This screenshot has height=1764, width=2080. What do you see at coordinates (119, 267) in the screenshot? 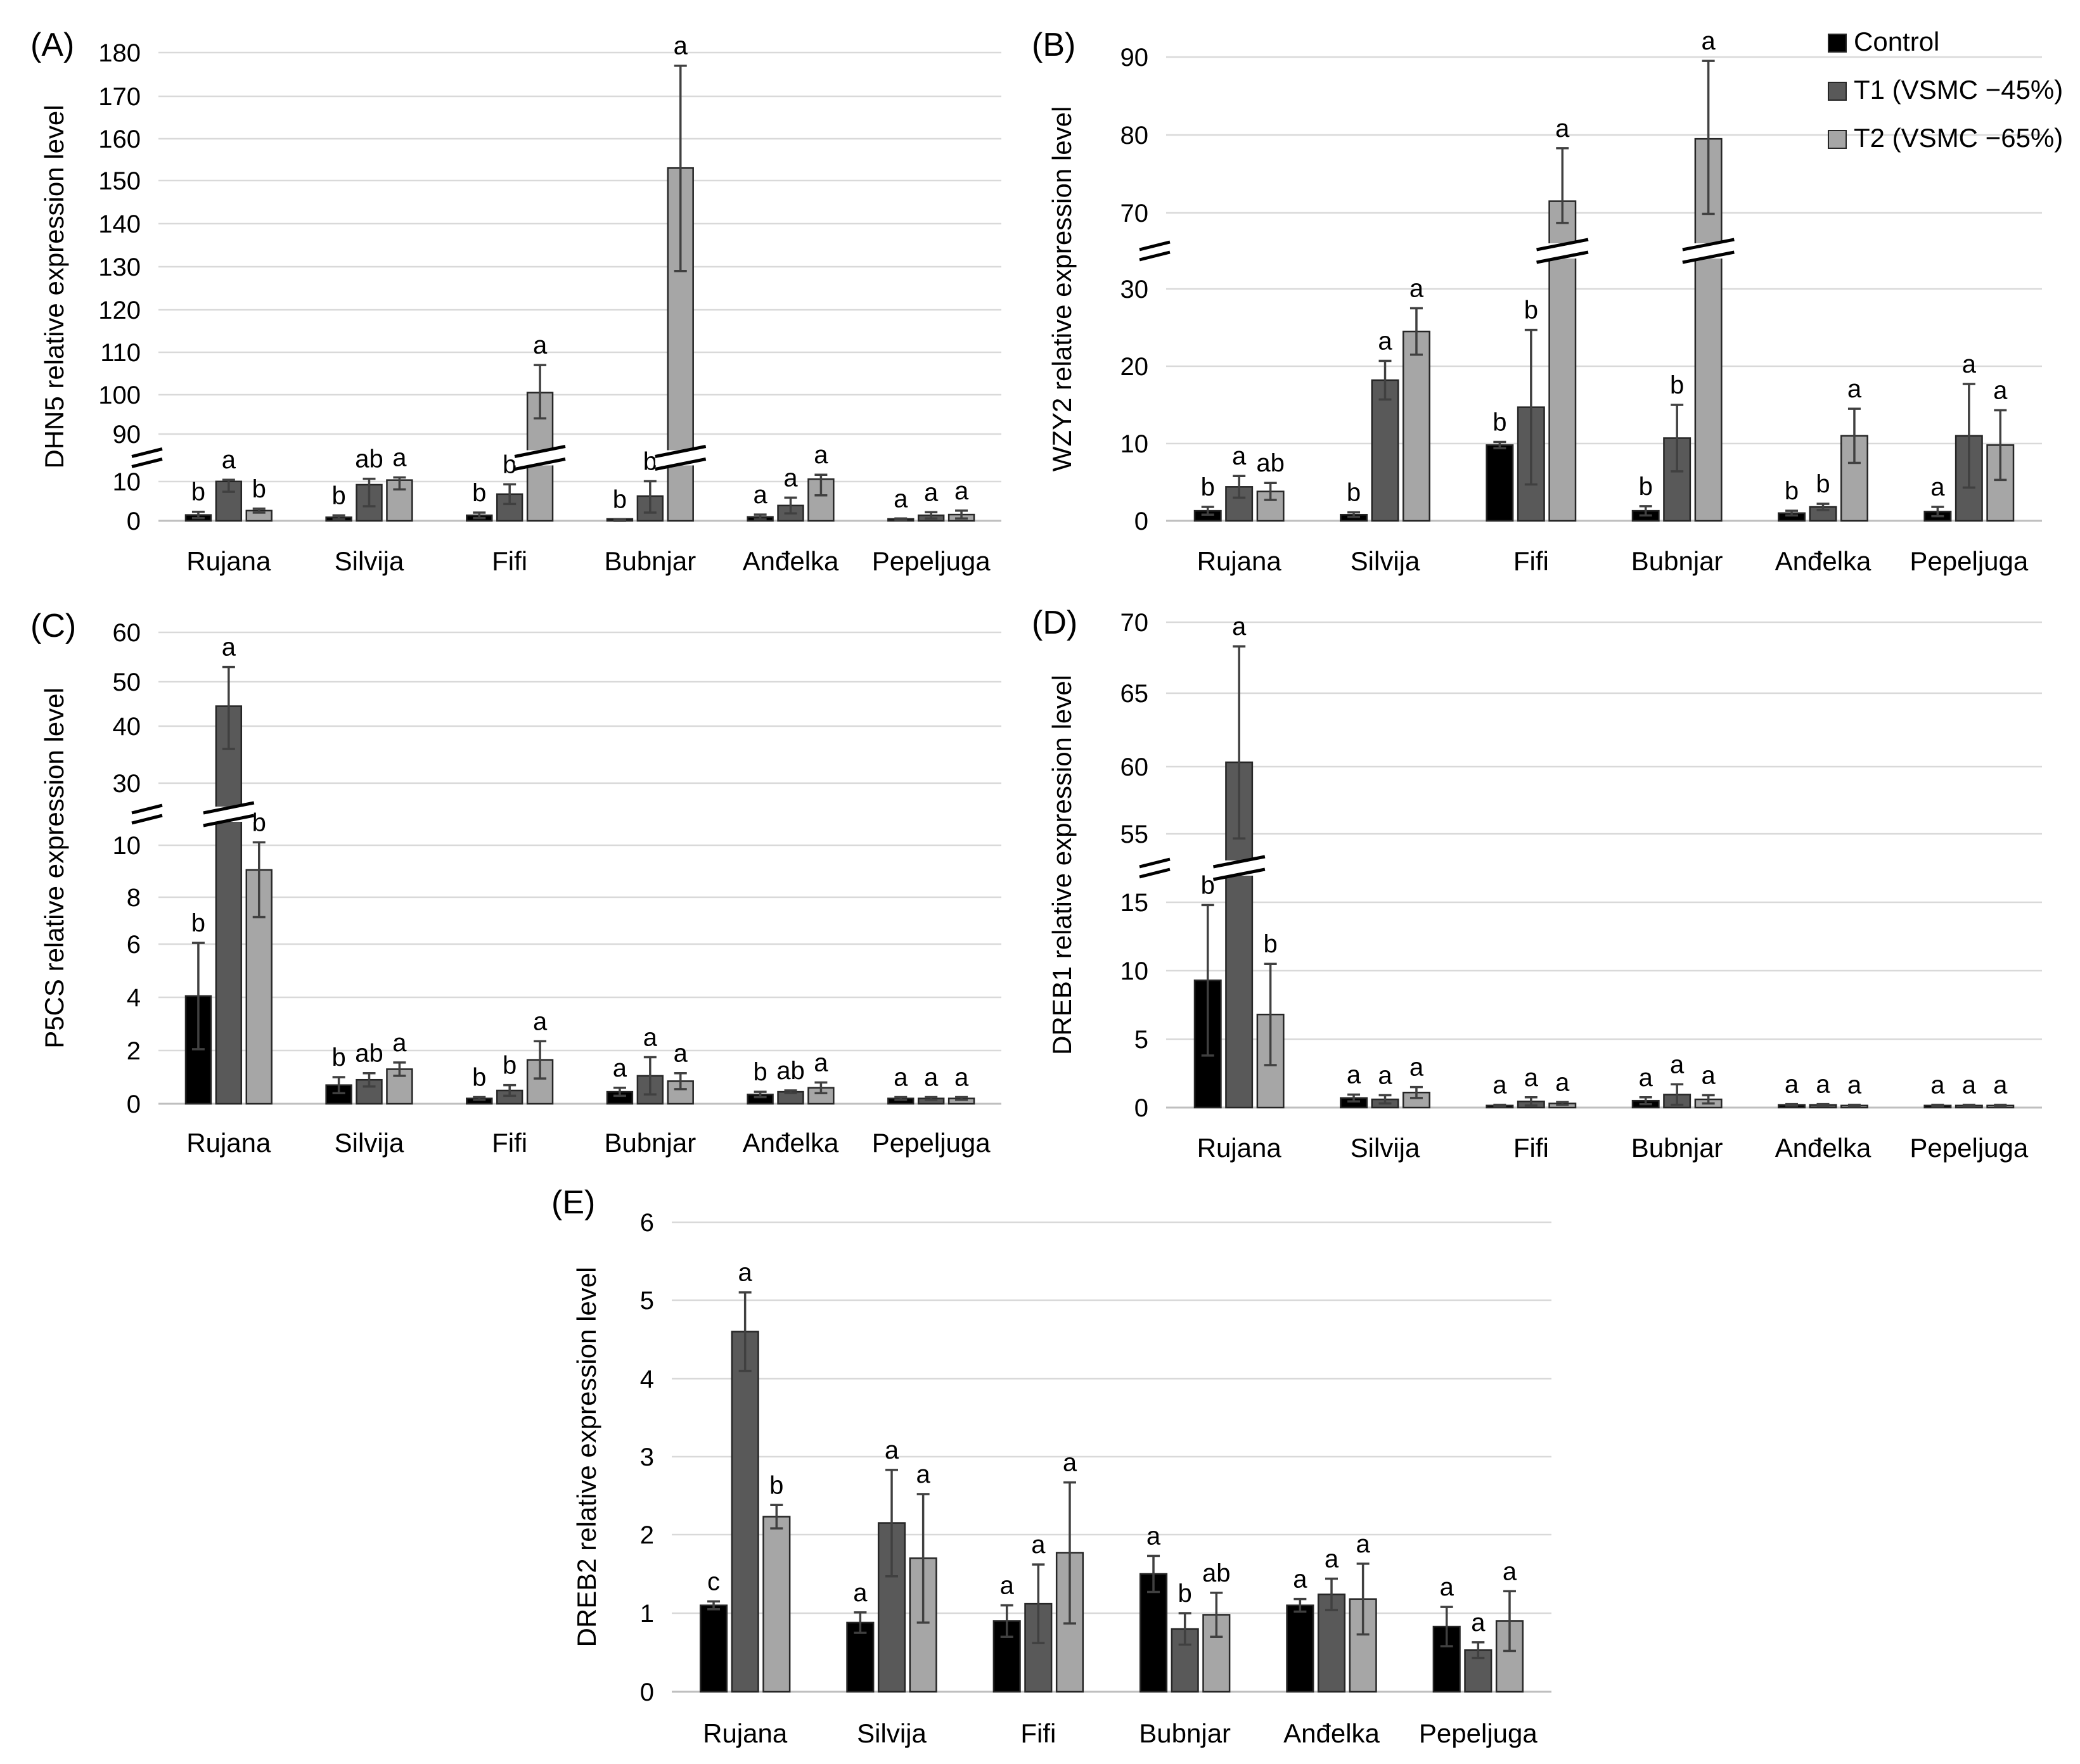
I see `y-tick-label: 130` at bounding box center [119, 267].